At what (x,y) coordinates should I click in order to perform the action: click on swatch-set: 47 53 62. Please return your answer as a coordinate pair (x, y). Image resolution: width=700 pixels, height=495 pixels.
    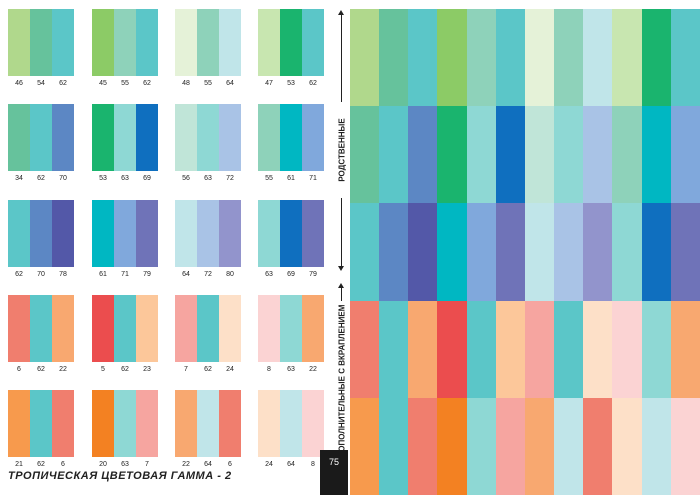
    Looking at the image, I should click on (291, 51).